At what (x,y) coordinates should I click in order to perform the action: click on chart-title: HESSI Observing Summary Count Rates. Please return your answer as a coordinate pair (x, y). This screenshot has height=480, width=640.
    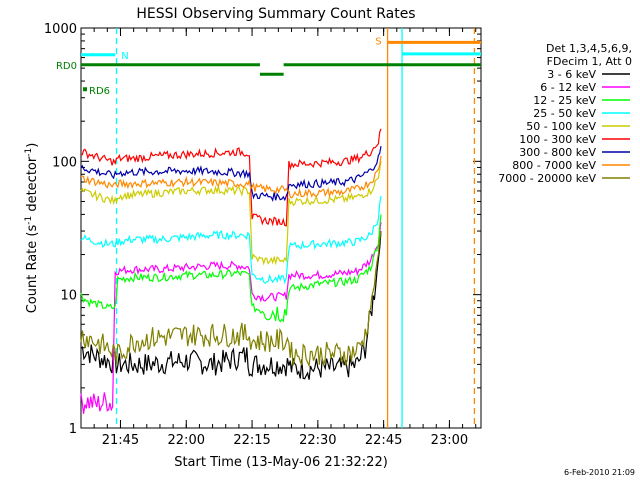
    Looking at the image, I should click on (275, 14).